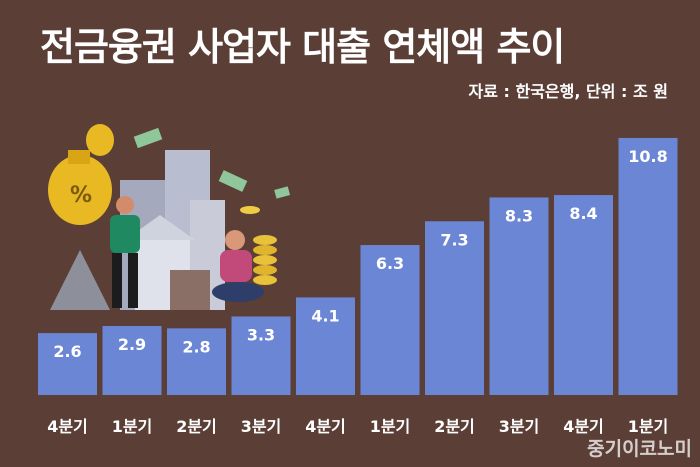  Describe the element at coordinates (647, 156) in the screenshot. I see `value-label-9: 10.8` at that location.